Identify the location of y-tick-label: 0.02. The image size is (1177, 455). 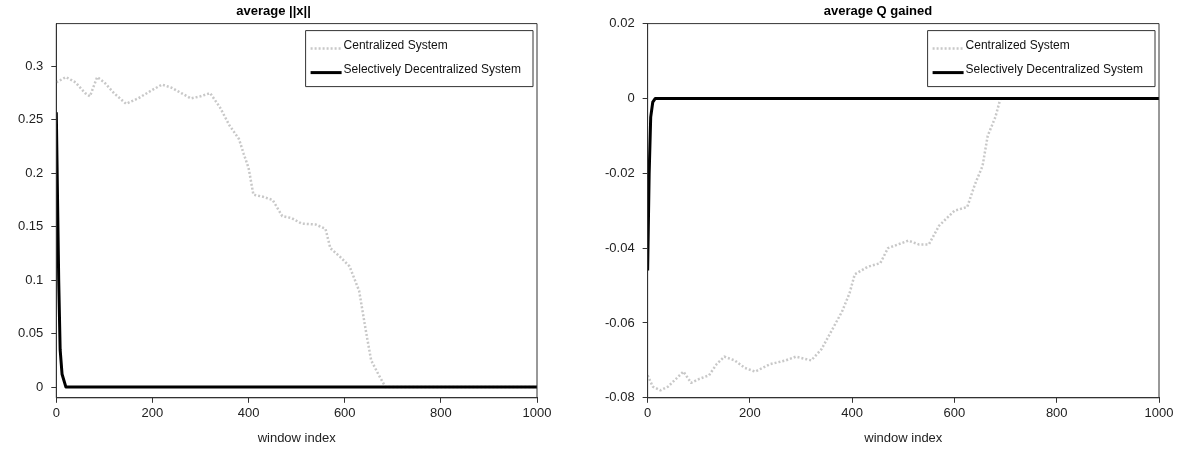
(622, 23).